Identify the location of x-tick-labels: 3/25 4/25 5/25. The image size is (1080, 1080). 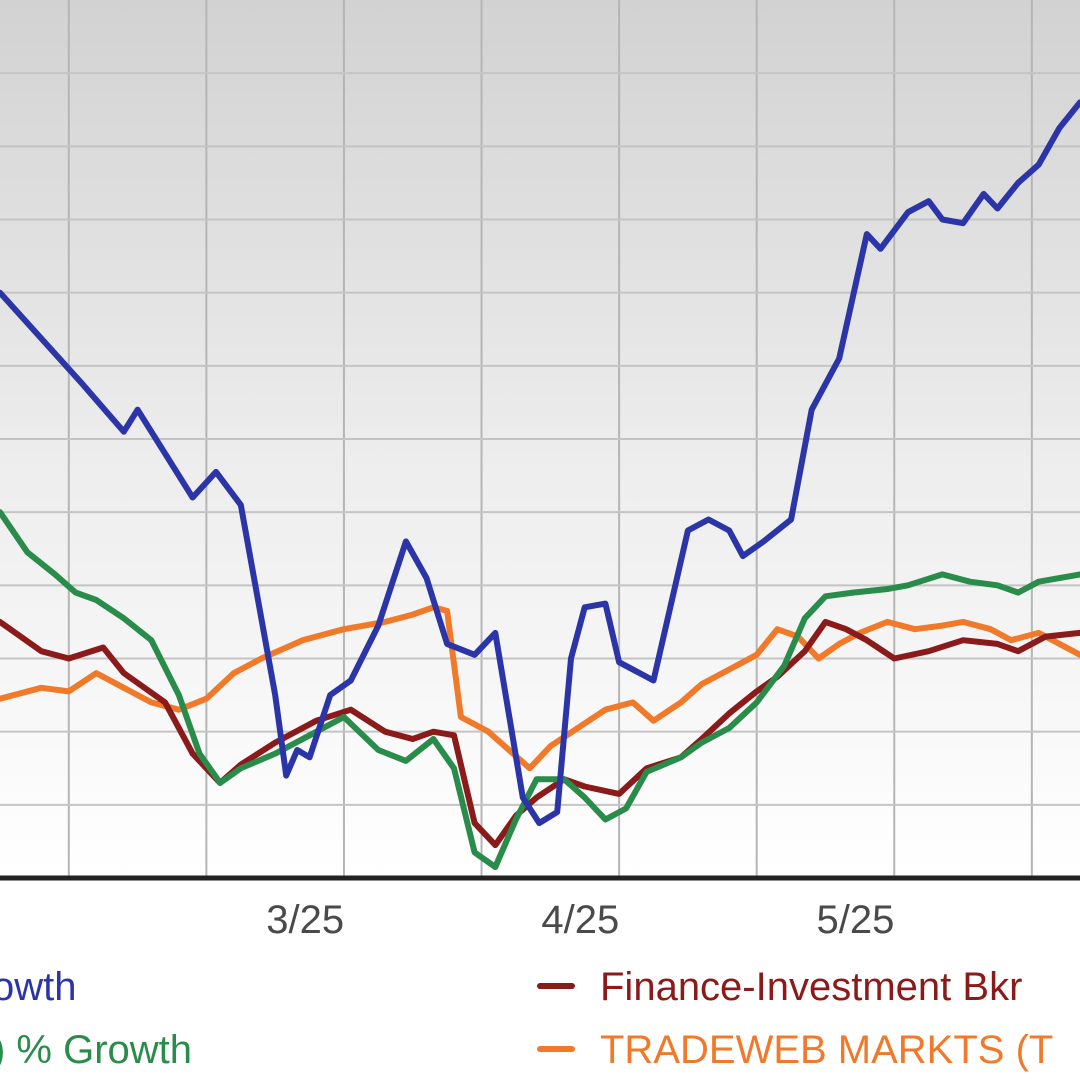
(580, 920).